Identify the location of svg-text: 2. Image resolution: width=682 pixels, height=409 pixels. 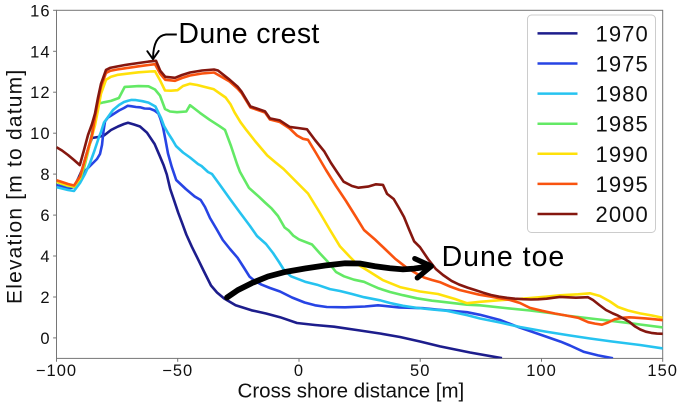
(45, 298).